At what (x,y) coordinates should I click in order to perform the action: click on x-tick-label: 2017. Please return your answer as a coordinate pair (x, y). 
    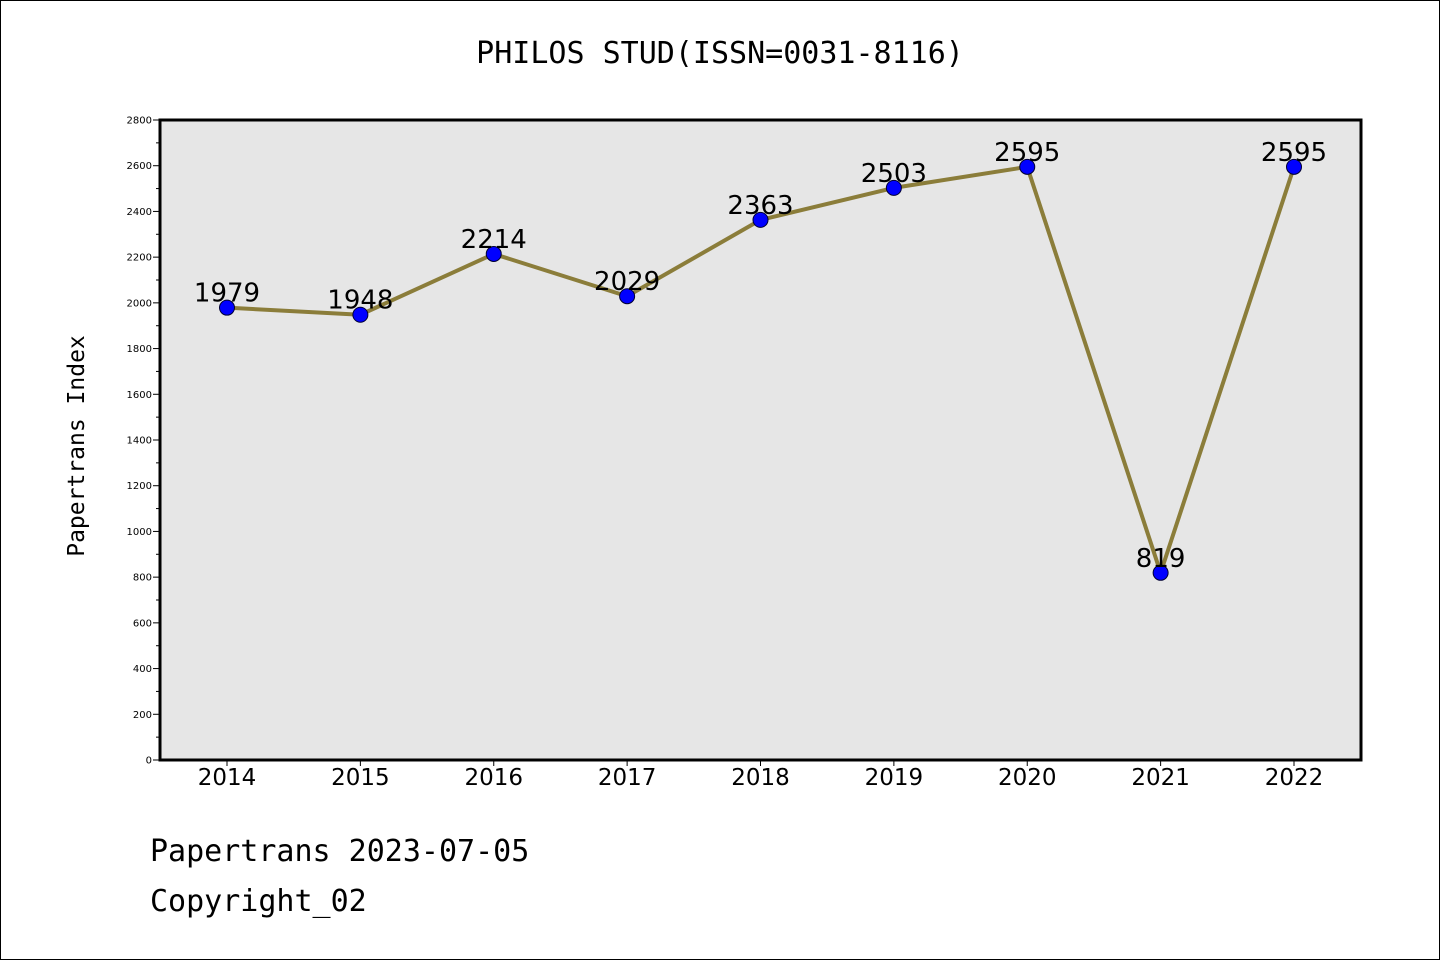
    Looking at the image, I should click on (627, 778).